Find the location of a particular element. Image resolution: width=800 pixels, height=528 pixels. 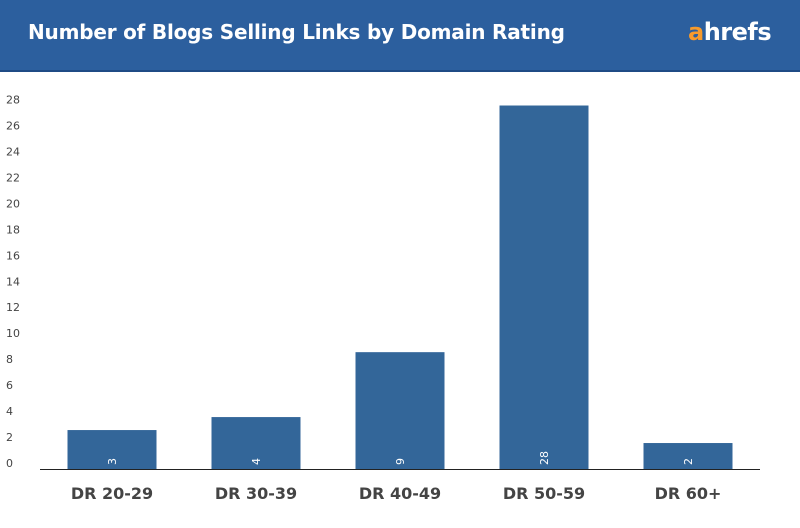

y-tick-label: 24 is located at coordinates (13, 151).